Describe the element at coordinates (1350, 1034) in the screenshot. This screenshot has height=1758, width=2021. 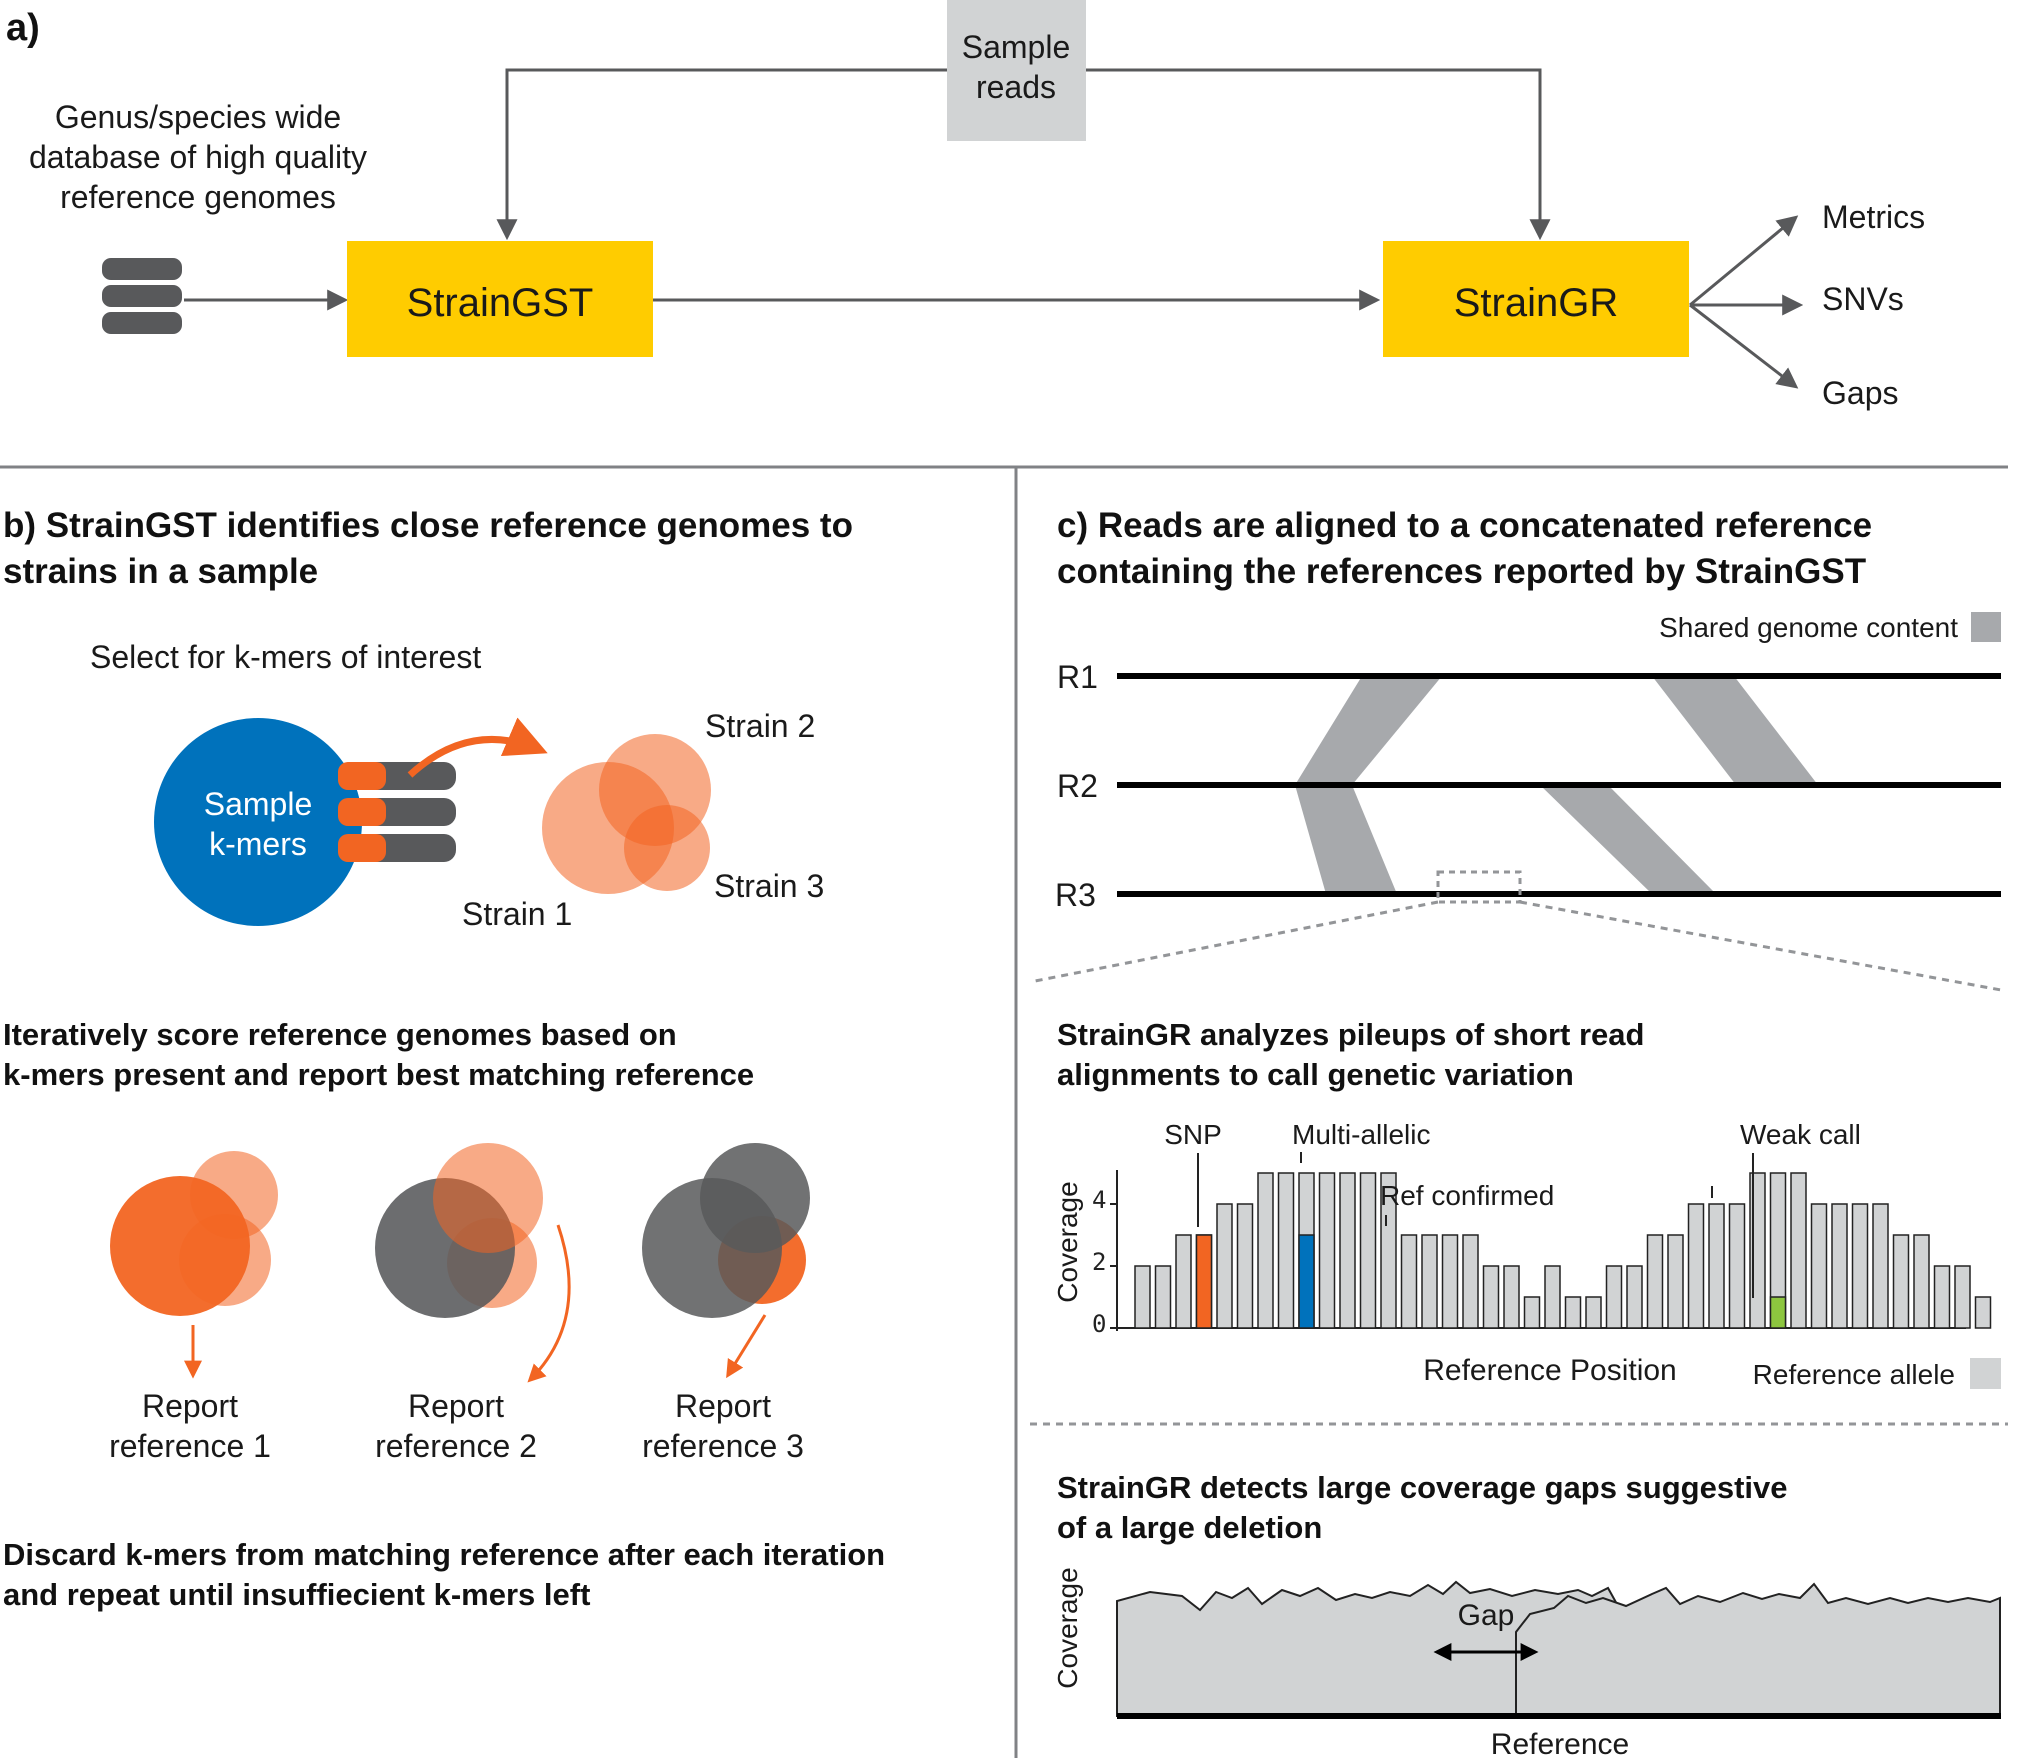
I see `pileup-title-line1: StrainGR analyzes pileups of short read` at that location.